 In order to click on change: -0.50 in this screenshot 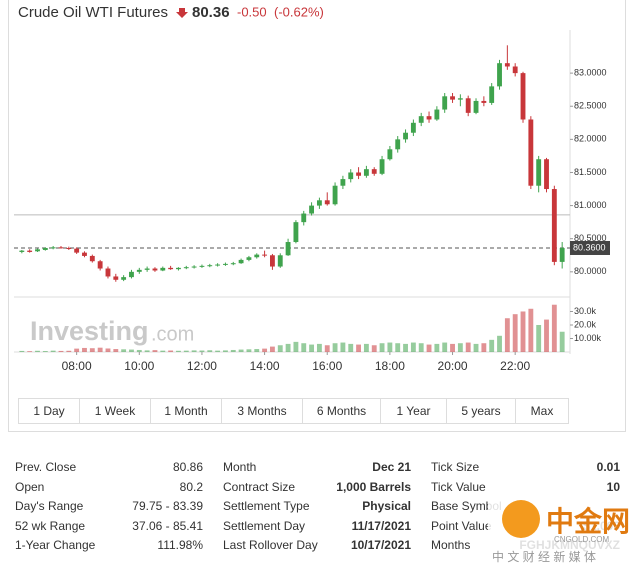, I will do `click(252, 11)`.